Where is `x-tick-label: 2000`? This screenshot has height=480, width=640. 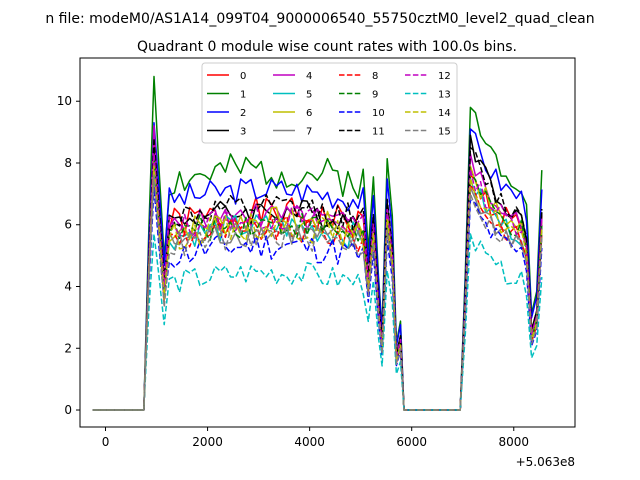
x-tick-label: 2000 is located at coordinates (207, 442).